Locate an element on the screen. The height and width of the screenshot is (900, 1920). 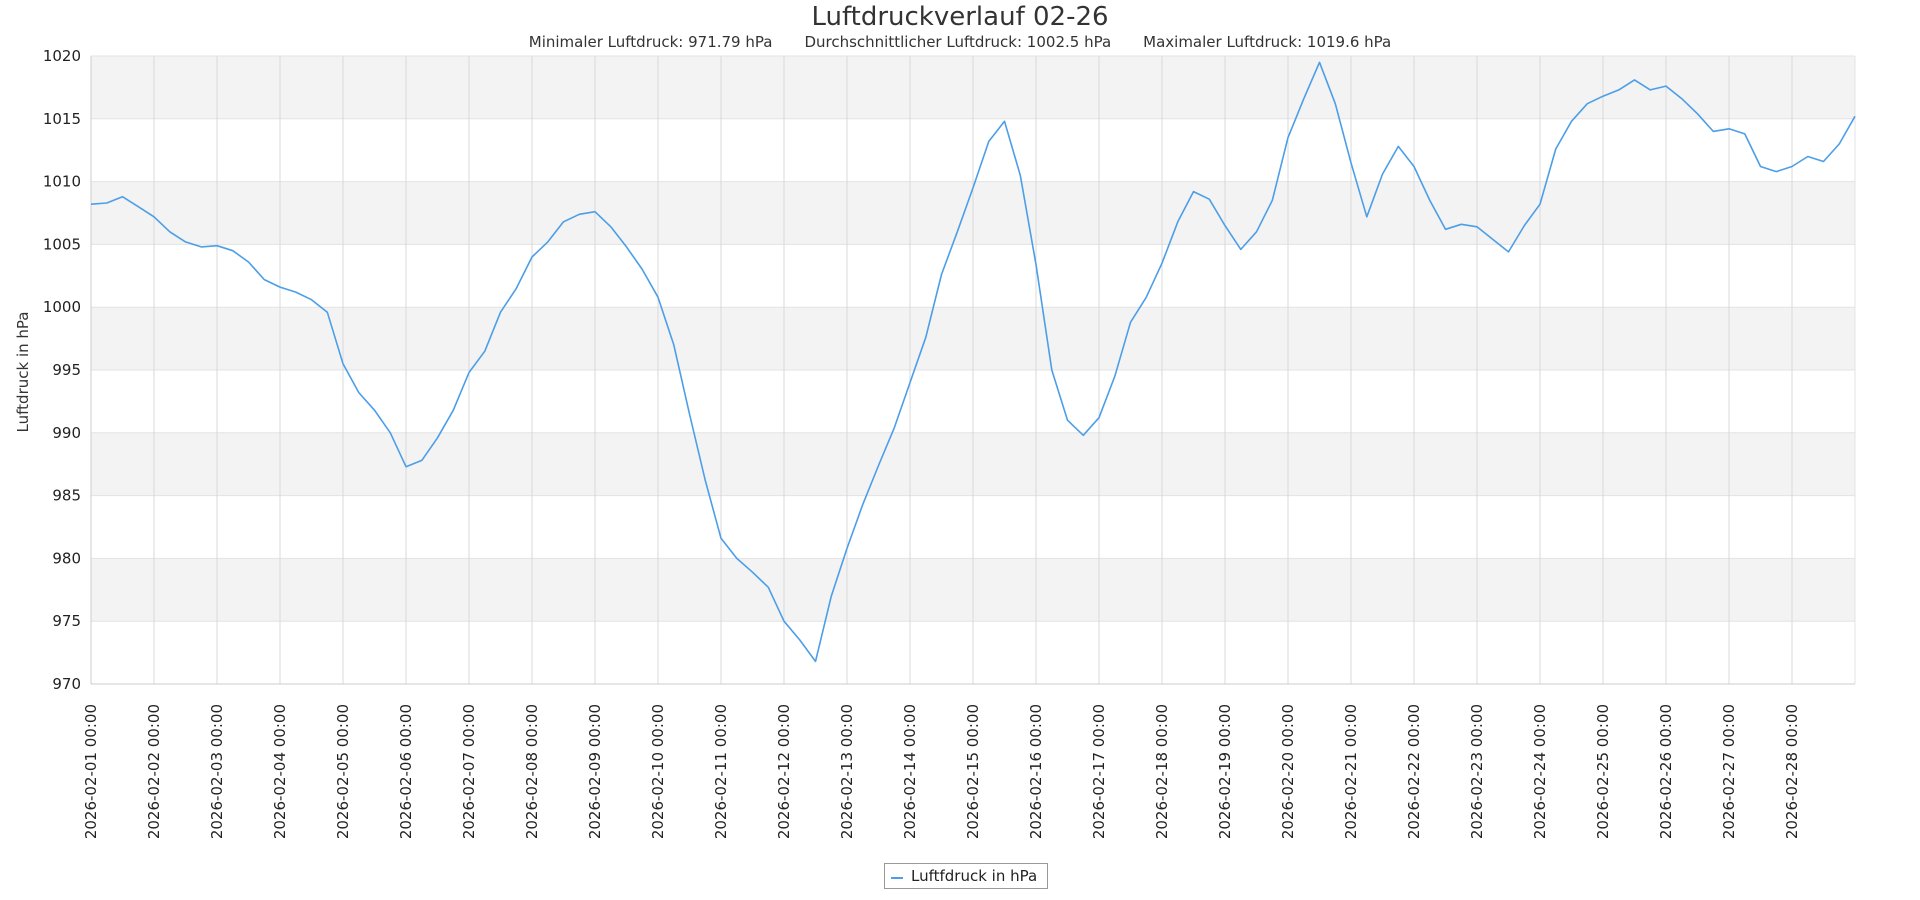
x-tick-label: 2026-02-16 00:00 is located at coordinates (1036, 771).